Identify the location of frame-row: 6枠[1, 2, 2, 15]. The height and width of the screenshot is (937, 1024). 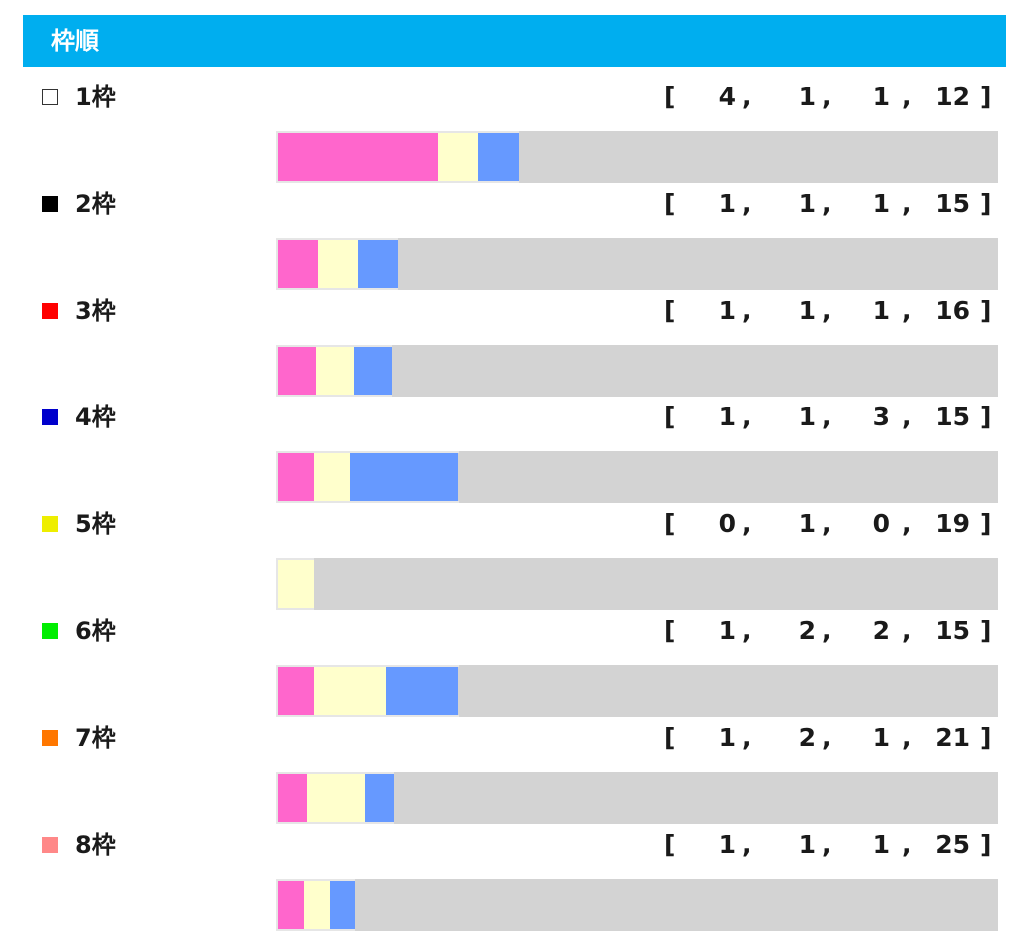
(512, 664).